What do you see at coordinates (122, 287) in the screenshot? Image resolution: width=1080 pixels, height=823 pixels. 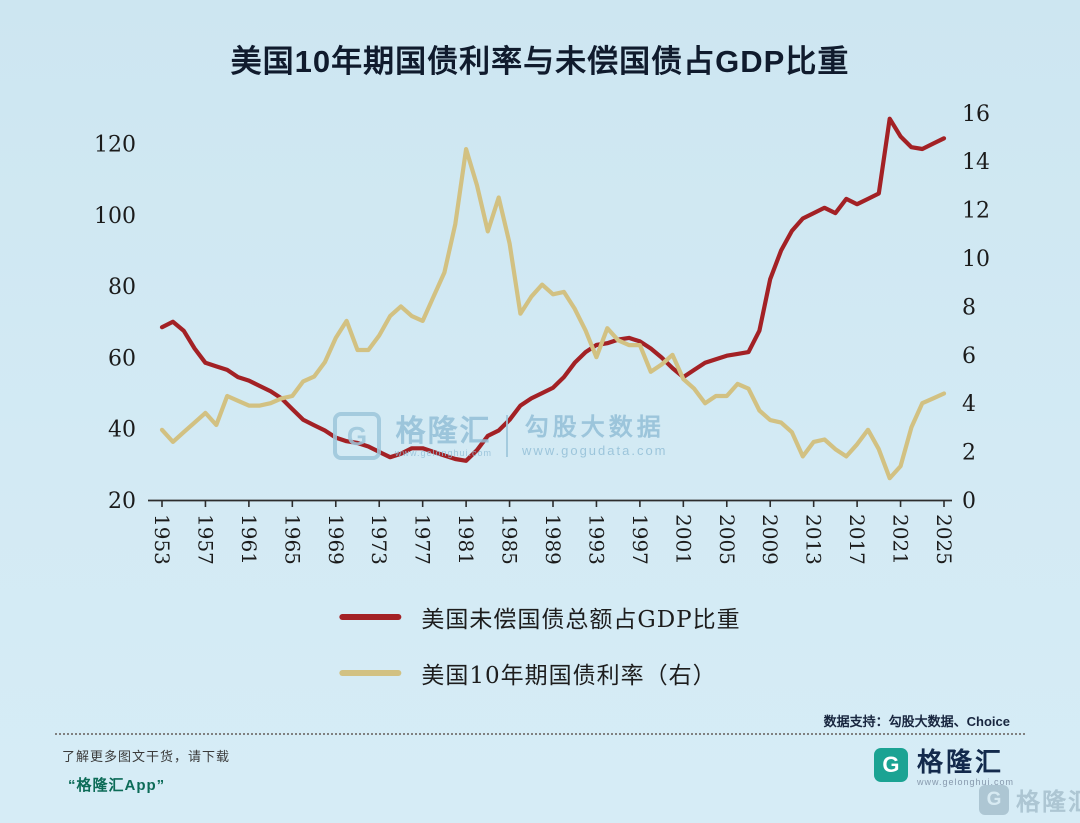 I see `svg-text: 80` at bounding box center [122, 287].